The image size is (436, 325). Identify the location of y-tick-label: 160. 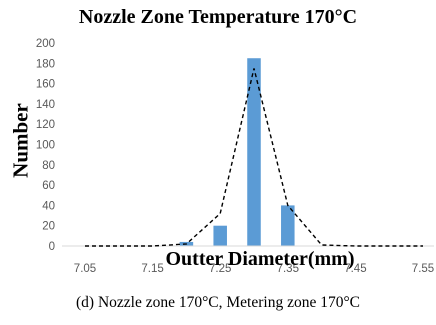
(45, 85).